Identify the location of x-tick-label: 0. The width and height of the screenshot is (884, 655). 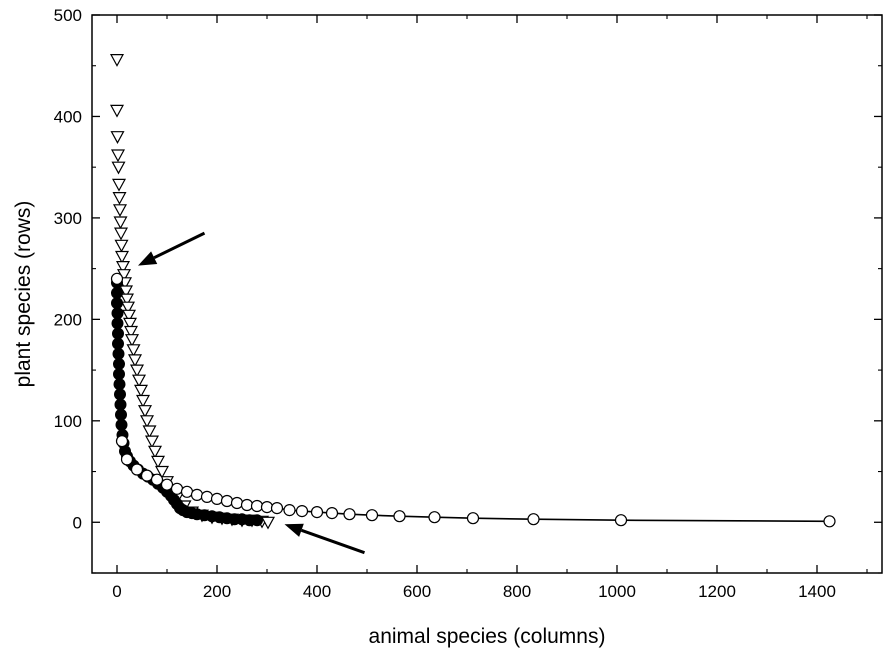
(116, 591).